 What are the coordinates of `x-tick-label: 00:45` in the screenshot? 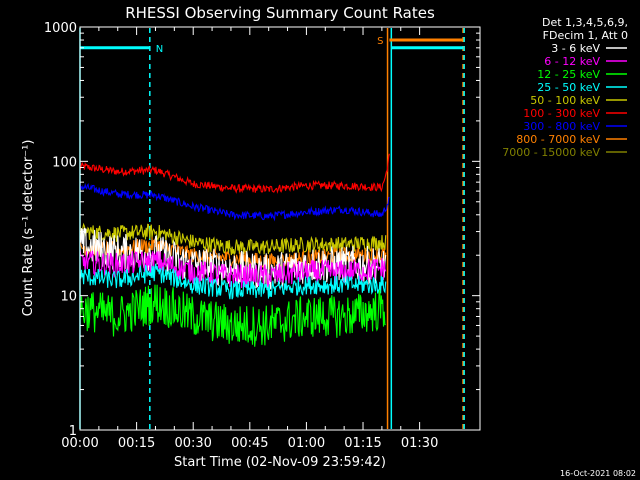 It's located at (249, 443).